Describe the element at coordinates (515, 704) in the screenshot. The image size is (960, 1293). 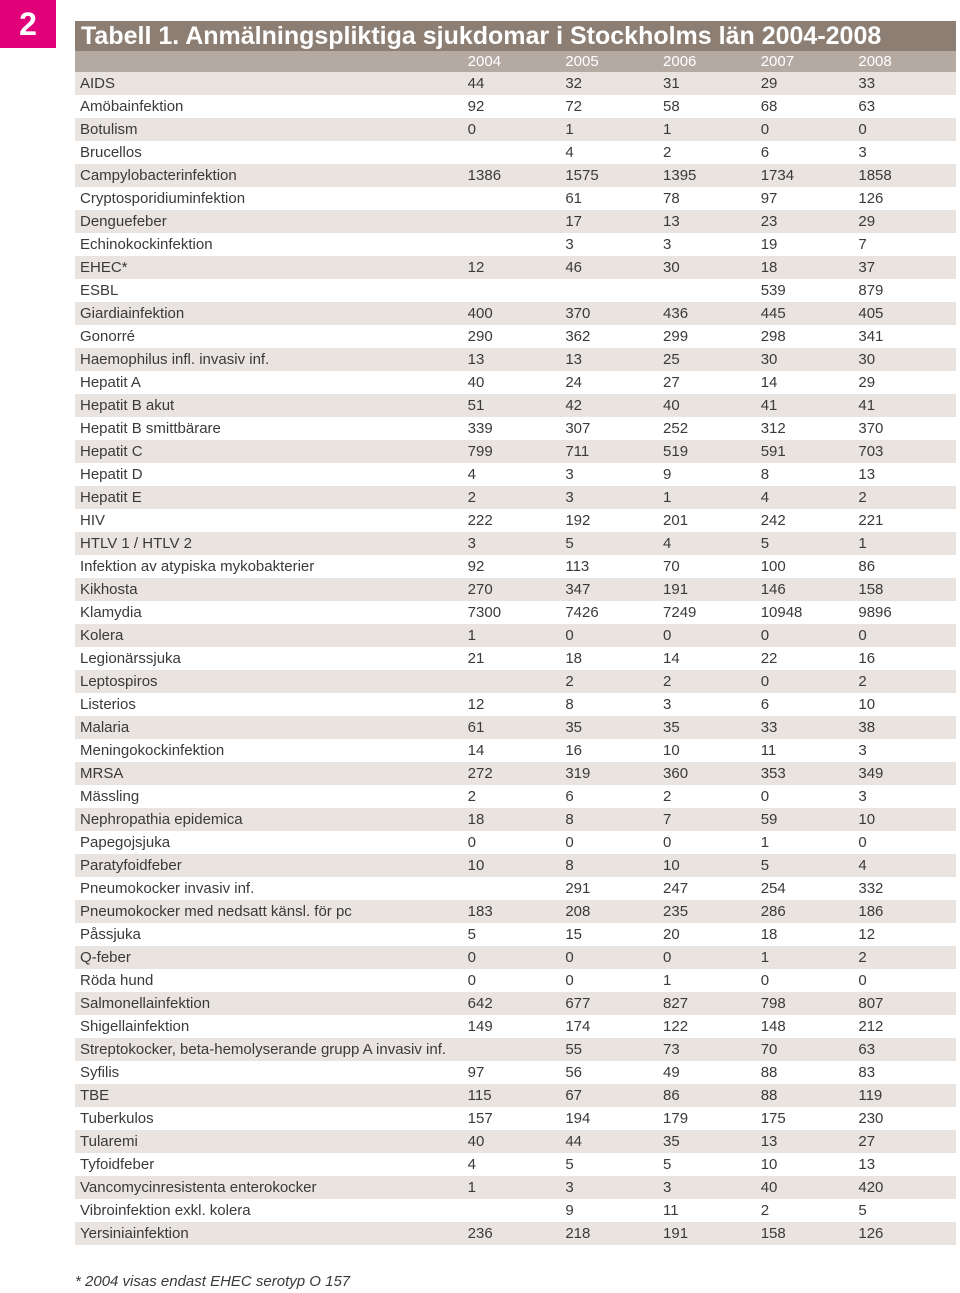
I see `table-row: Listerios 12 8 3 6 10` at that location.